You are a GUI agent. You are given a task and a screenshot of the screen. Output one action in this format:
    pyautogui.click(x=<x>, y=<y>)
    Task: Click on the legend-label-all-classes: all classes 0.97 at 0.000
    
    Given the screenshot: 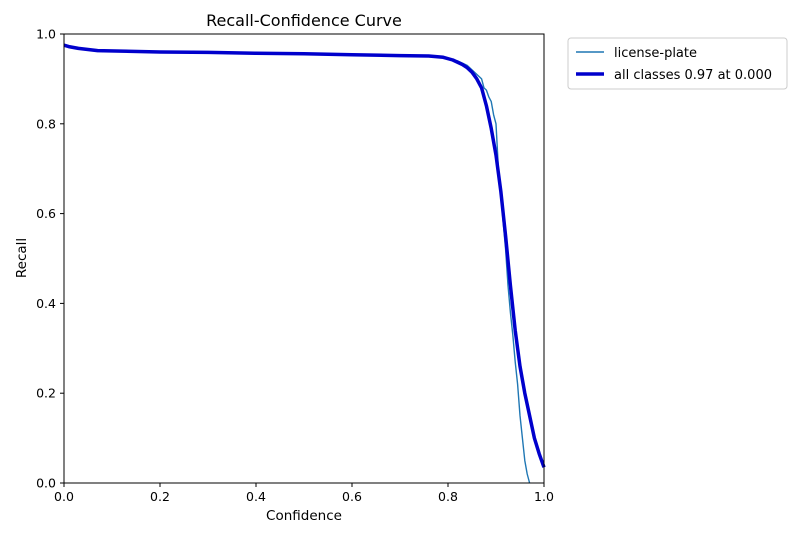 What is the action you would take?
    pyautogui.click(x=693, y=75)
    